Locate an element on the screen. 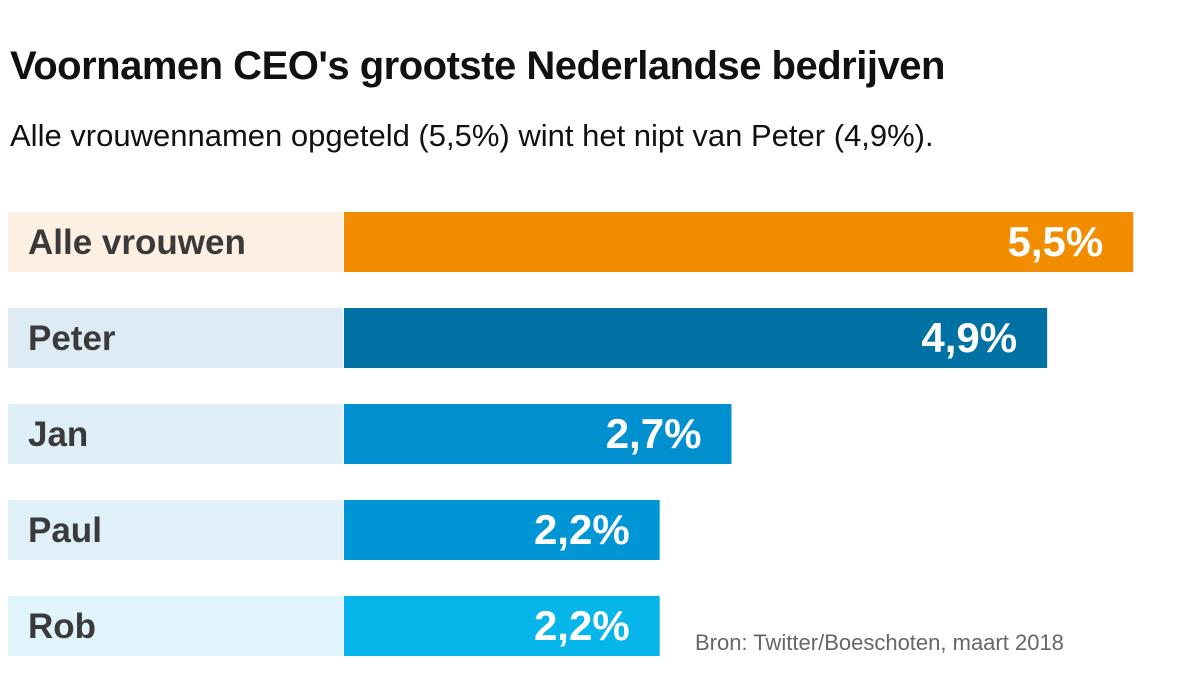 This screenshot has height=694, width=1182. value-label: 4,9% is located at coordinates (969, 337).